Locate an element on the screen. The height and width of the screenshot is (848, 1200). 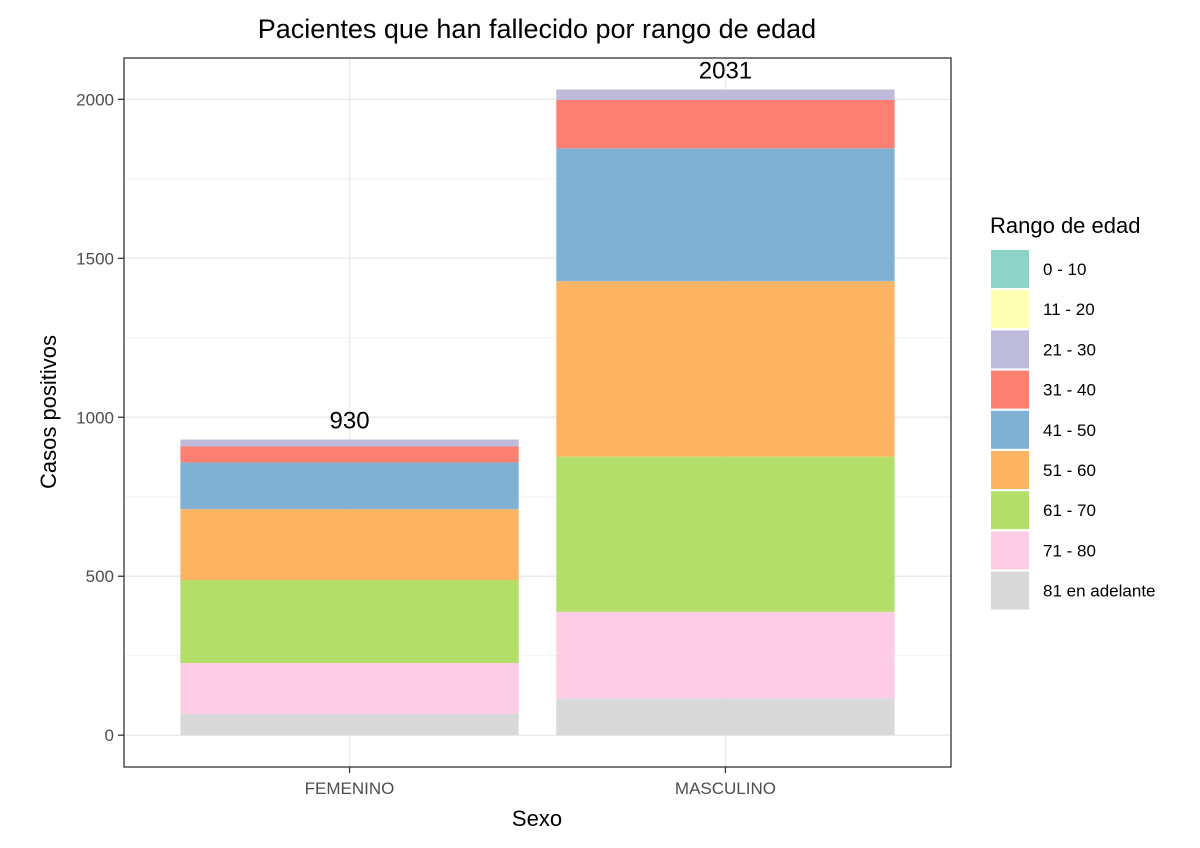
legend-label: 21 - 30 is located at coordinates (1069, 349).